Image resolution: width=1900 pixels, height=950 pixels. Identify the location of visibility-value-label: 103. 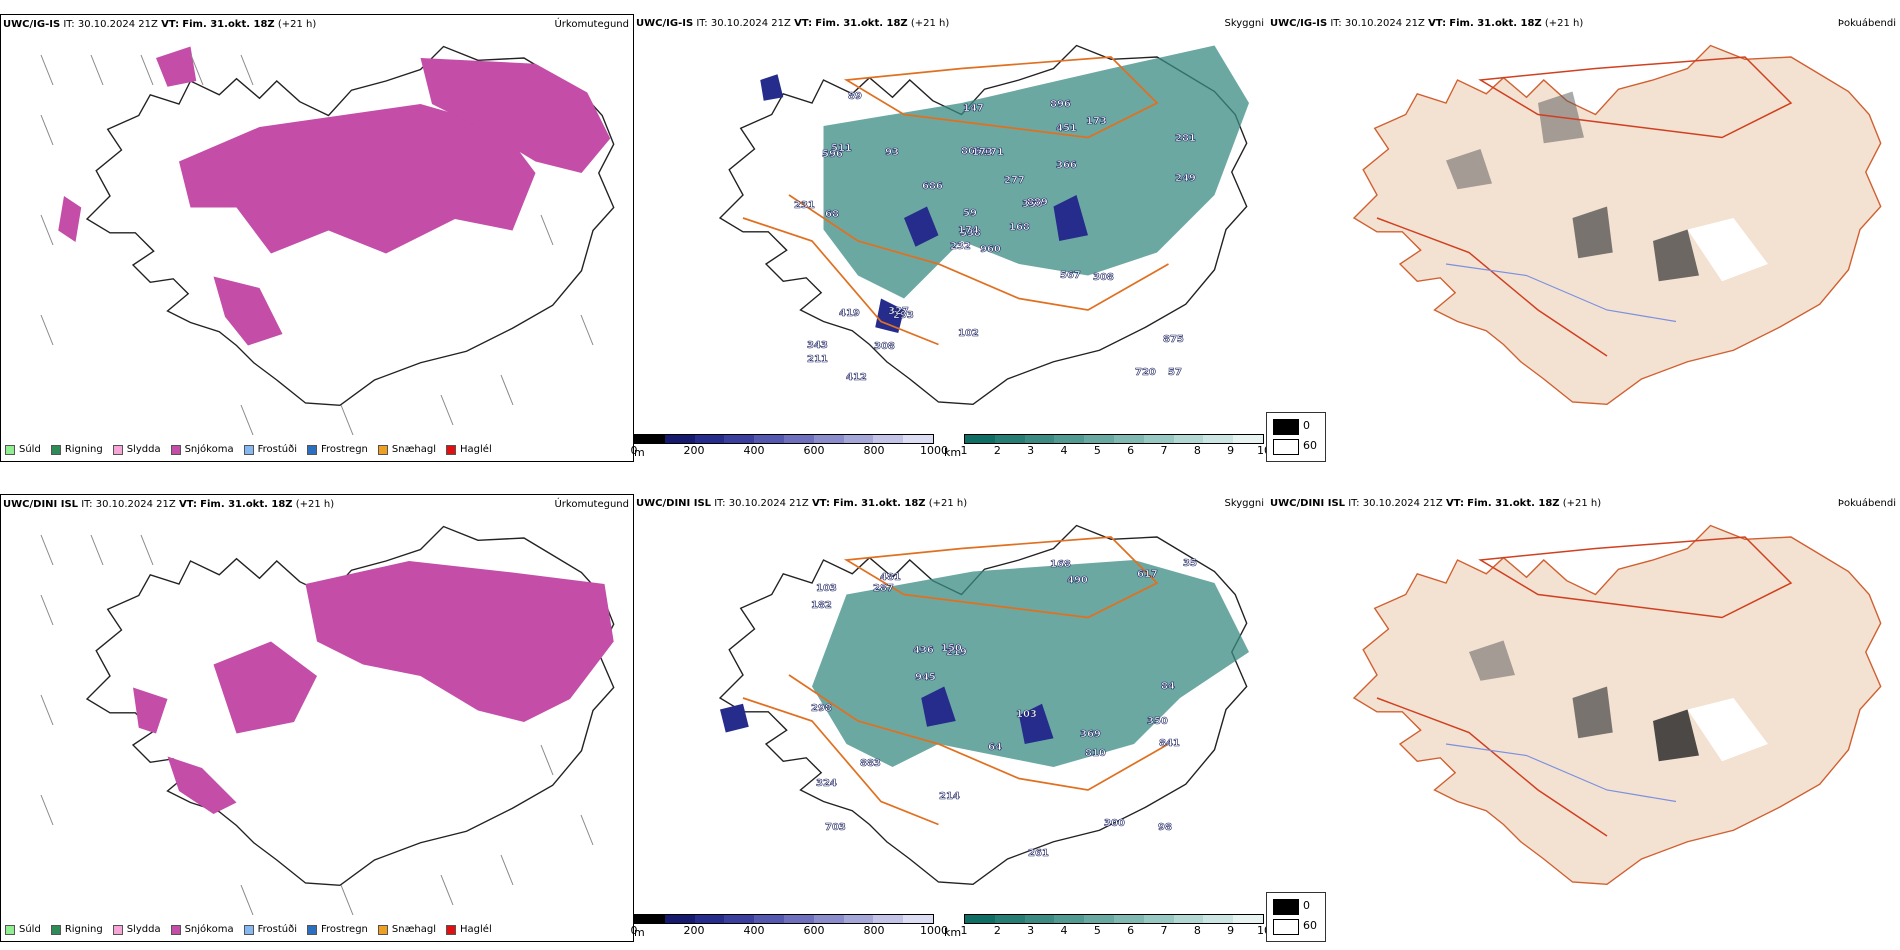
(826, 588).